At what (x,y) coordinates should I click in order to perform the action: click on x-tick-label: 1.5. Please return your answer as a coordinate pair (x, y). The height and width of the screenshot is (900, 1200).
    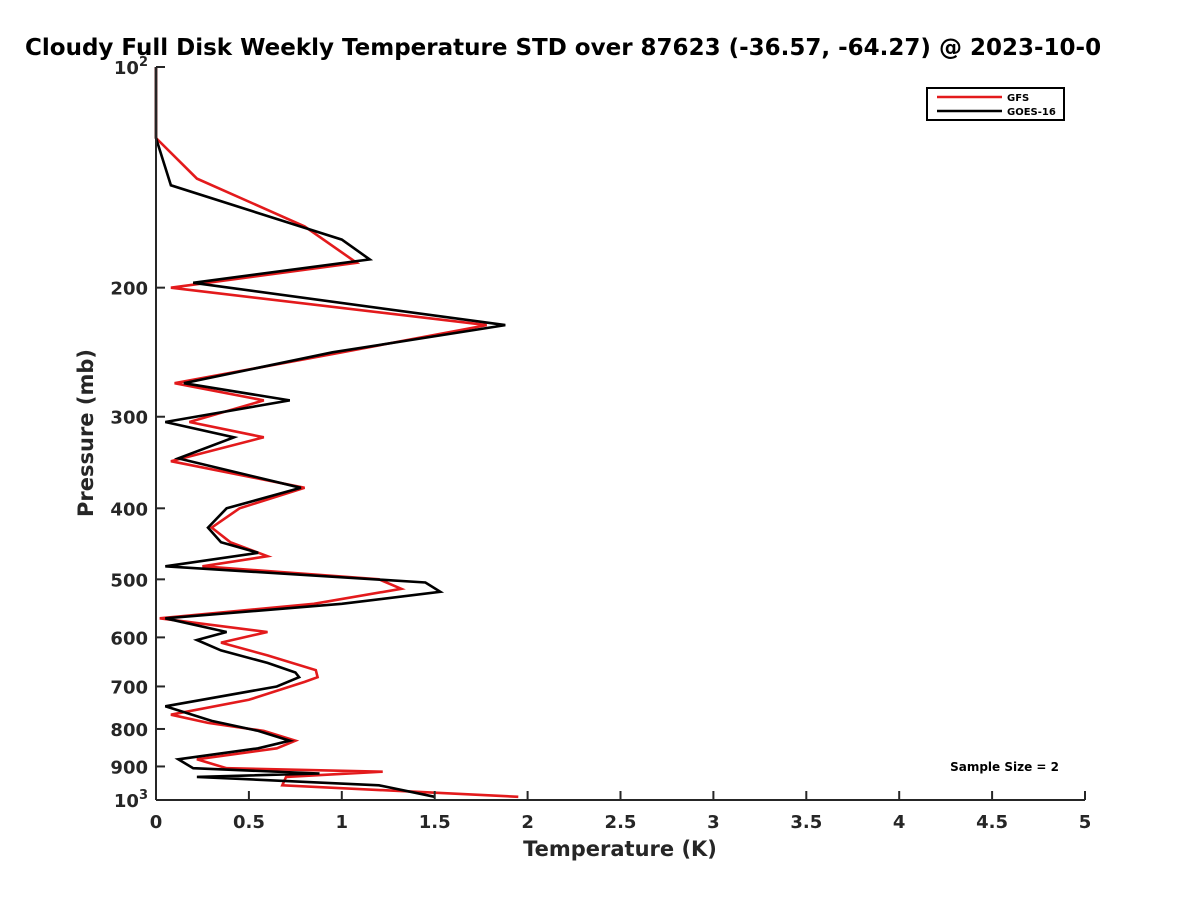
    Looking at the image, I should click on (435, 822).